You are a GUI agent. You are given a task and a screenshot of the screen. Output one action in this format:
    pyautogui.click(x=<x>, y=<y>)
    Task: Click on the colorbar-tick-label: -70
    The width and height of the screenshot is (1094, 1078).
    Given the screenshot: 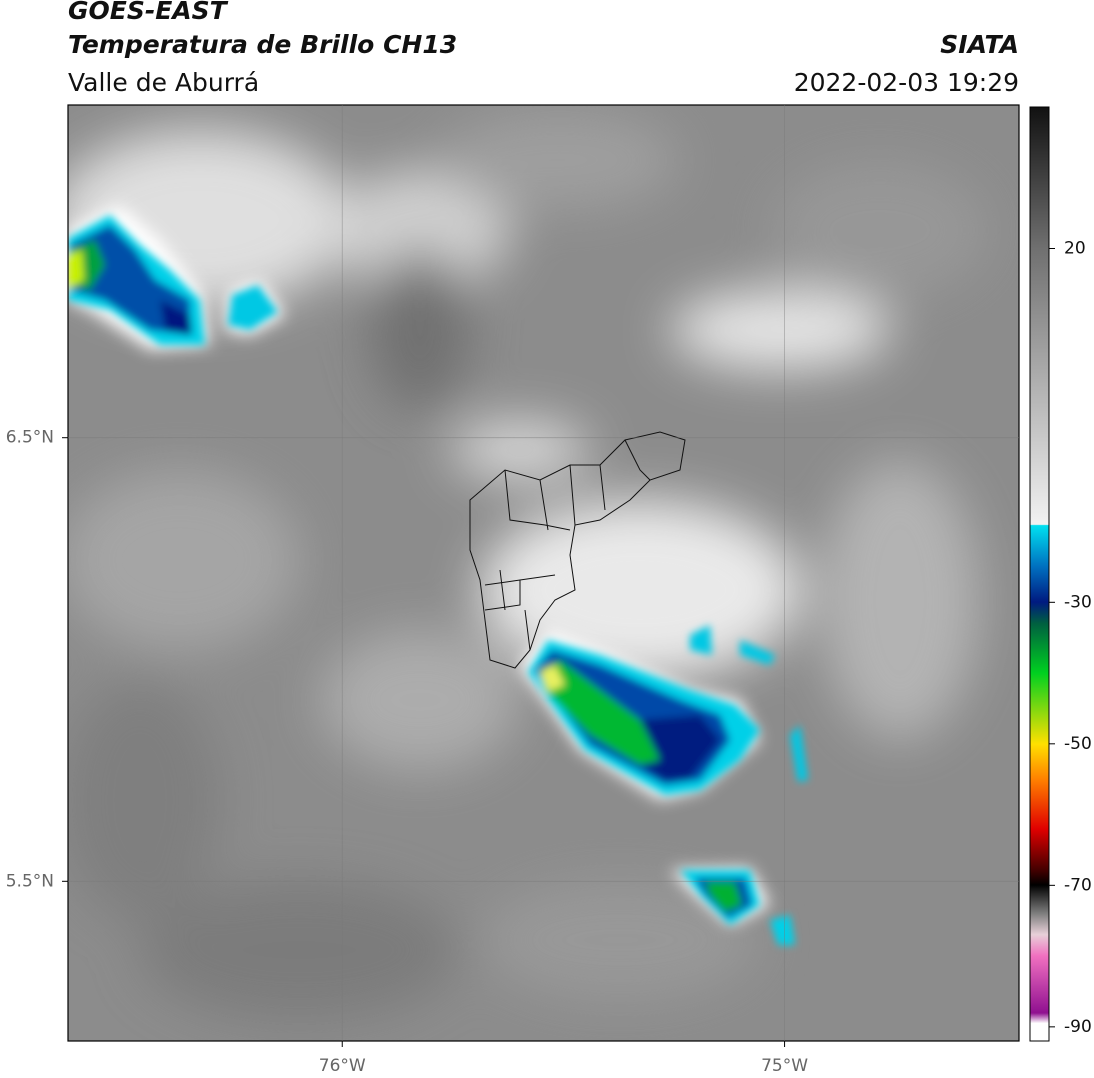 What is the action you would take?
    pyautogui.click(x=1078, y=885)
    